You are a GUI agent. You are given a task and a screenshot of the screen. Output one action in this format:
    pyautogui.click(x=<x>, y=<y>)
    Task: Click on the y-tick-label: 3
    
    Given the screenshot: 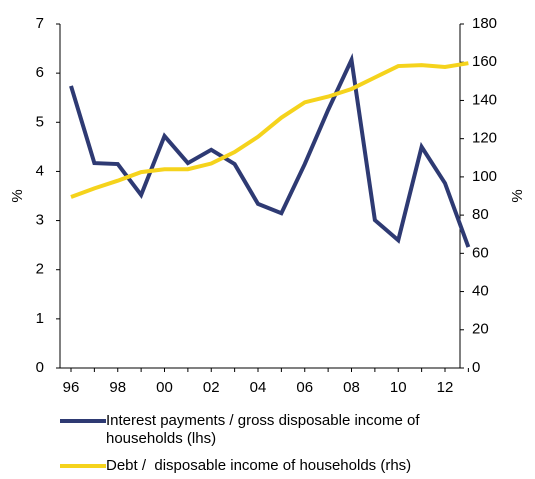 What is the action you would take?
    pyautogui.click(x=40, y=220)
    